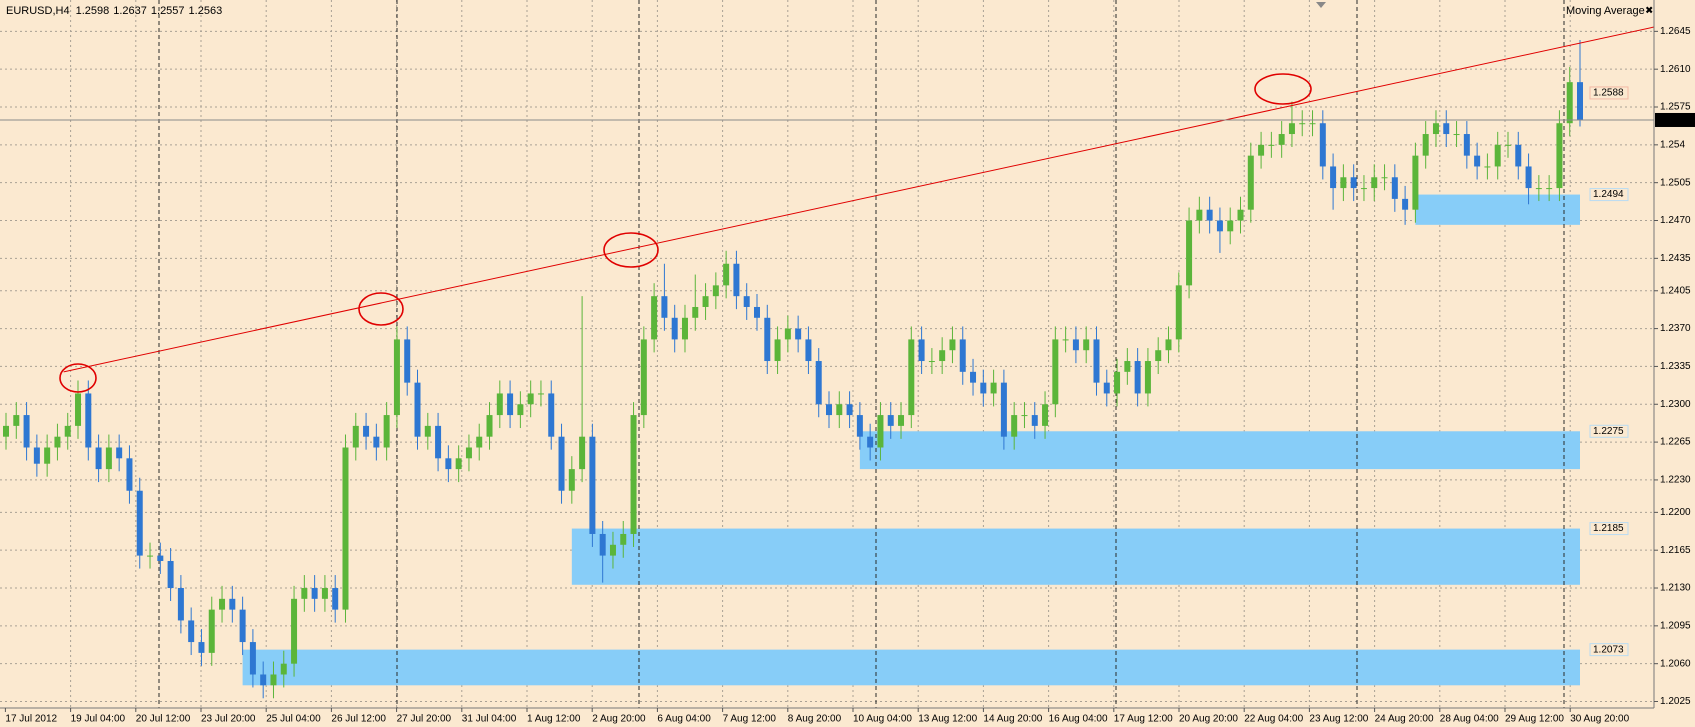  What do you see at coordinates (1675, 69) in the screenshot?
I see `y-tick-label: 1.2610` at bounding box center [1675, 69].